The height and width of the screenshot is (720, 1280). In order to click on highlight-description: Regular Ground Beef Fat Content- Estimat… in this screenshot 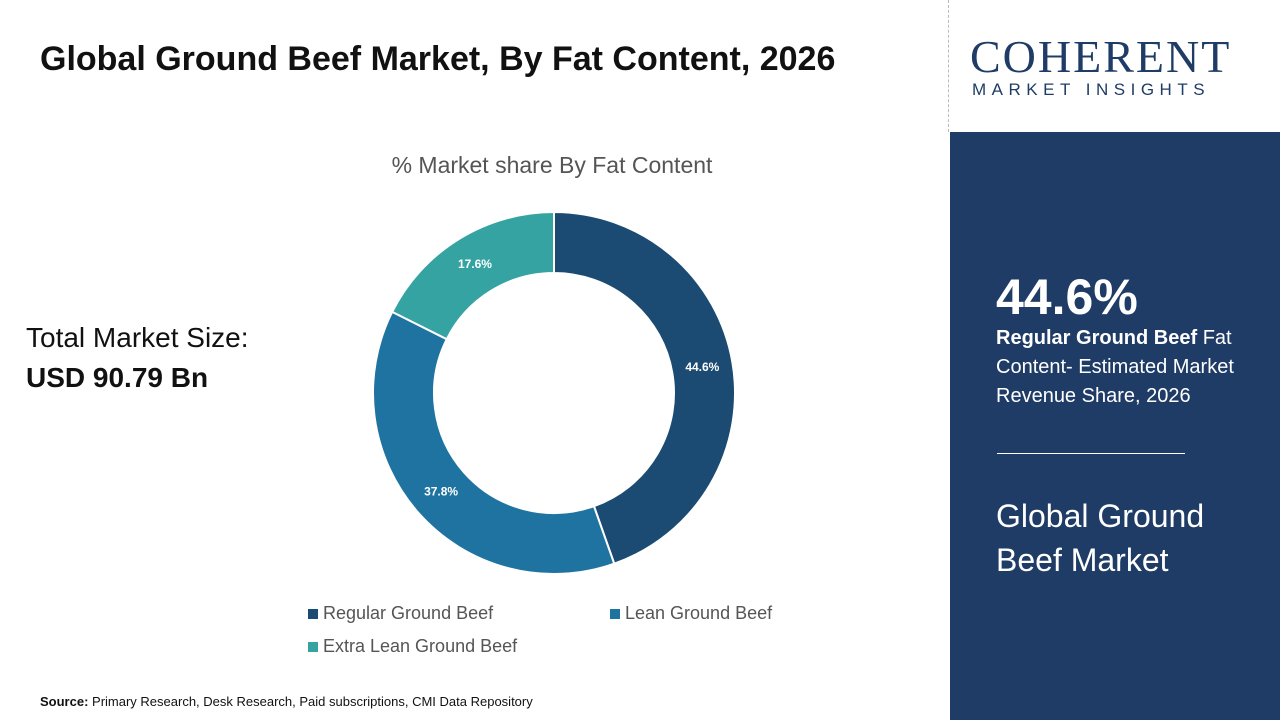, I will do `click(1124, 367)`.